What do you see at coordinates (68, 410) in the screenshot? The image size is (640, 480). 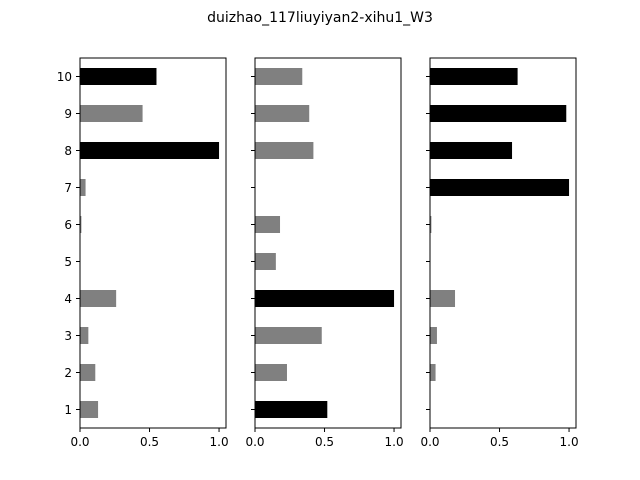 I see `y-tick-label-1: 1` at bounding box center [68, 410].